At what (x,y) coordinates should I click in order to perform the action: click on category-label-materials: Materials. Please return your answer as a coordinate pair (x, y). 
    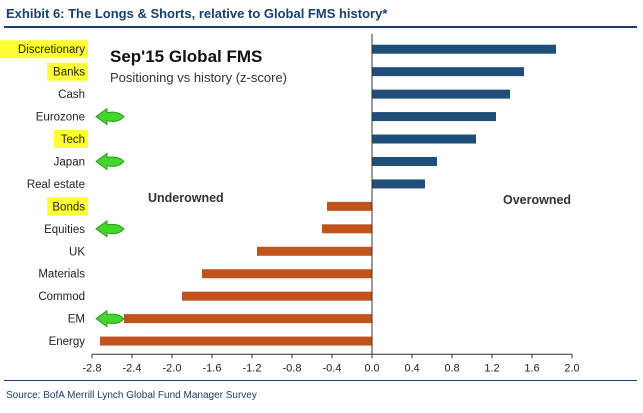
    Looking at the image, I should click on (61, 275).